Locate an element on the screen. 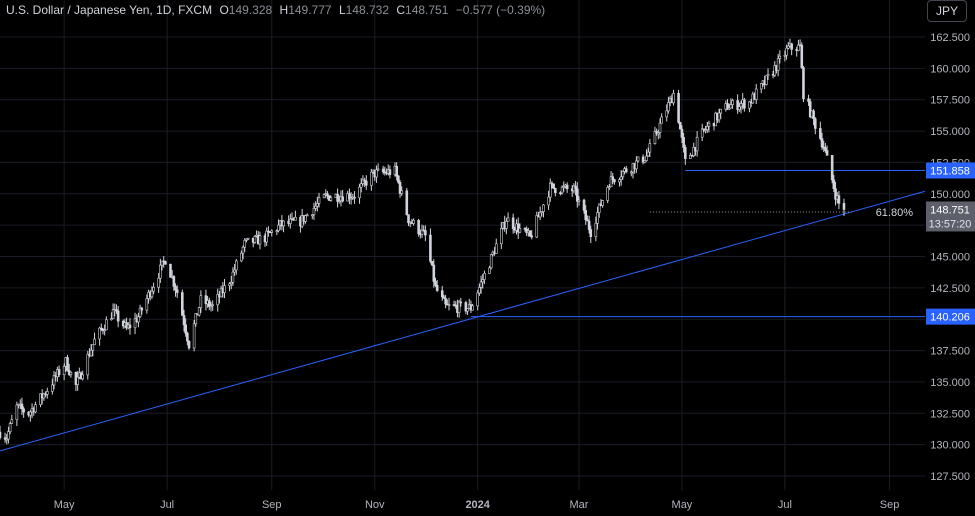 The height and width of the screenshot is (516, 975). last-price-label: 148.751 is located at coordinates (950, 210).